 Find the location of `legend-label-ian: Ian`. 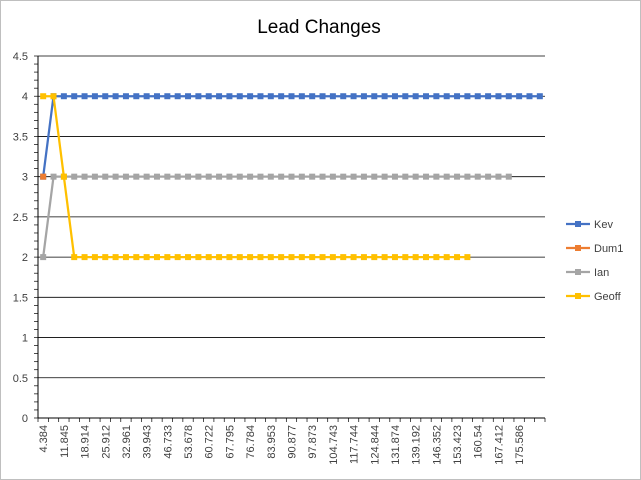

legend-label-ian: Ian is located at coordinates (601, 273).